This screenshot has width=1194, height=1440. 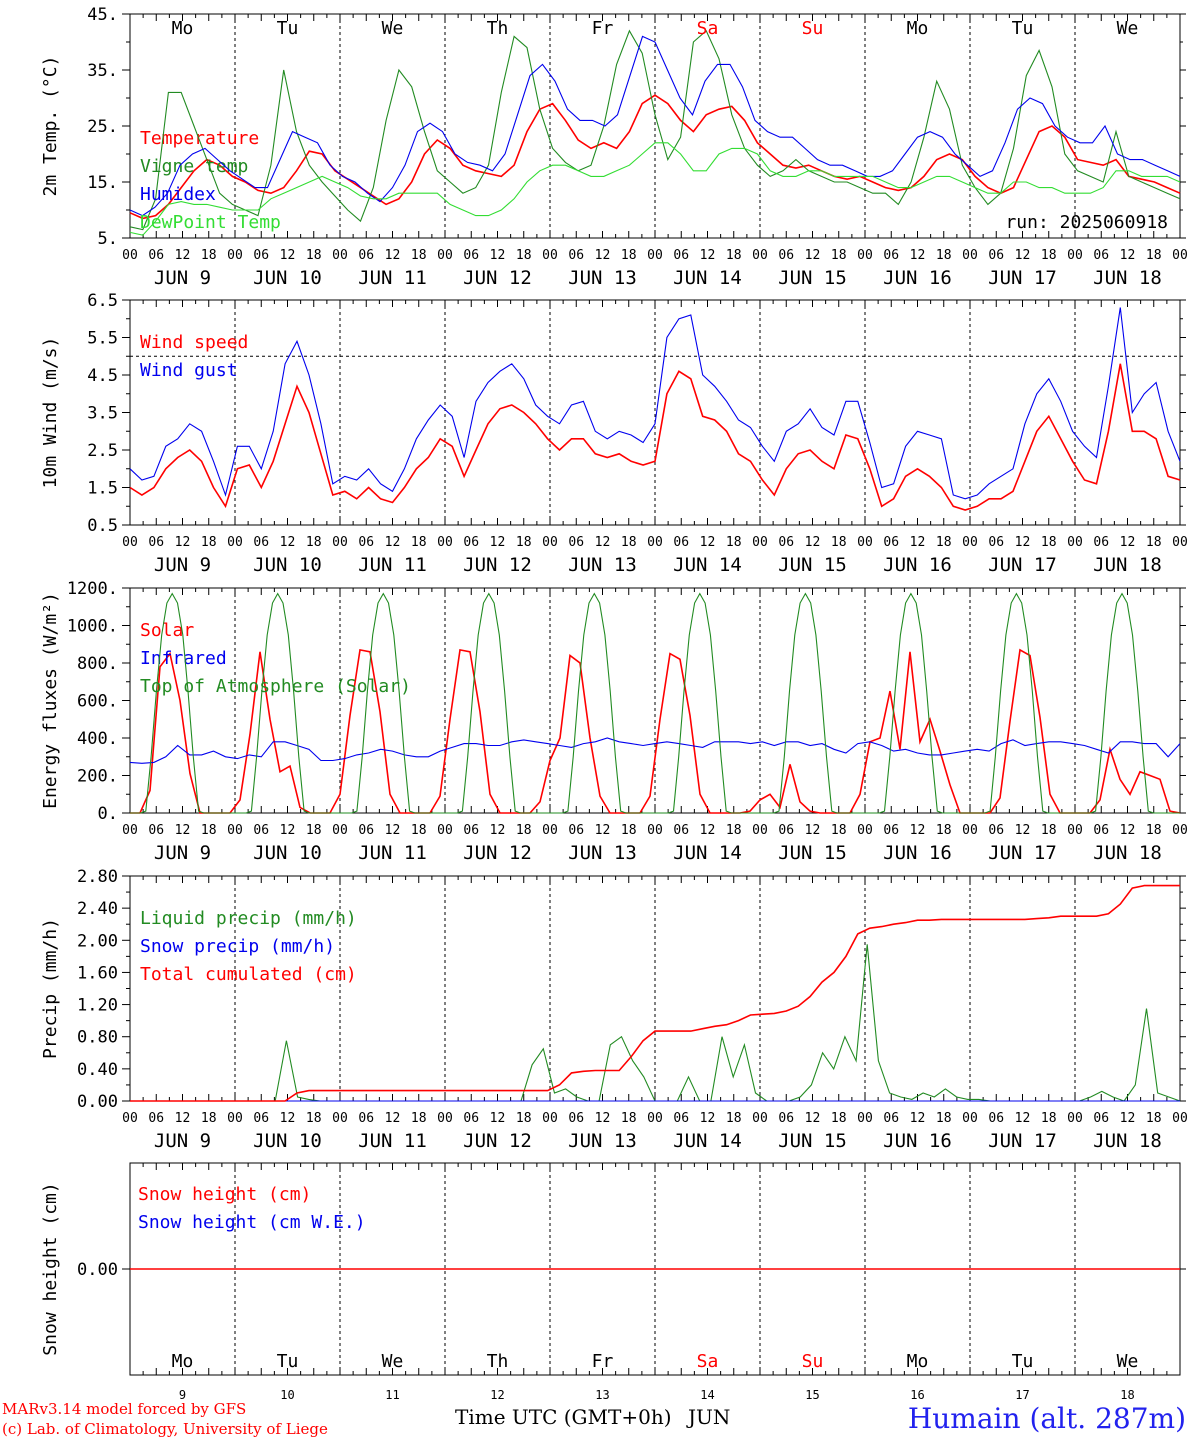 I want to click on y-tick-label: 1.5, so click(x=102, y=489).